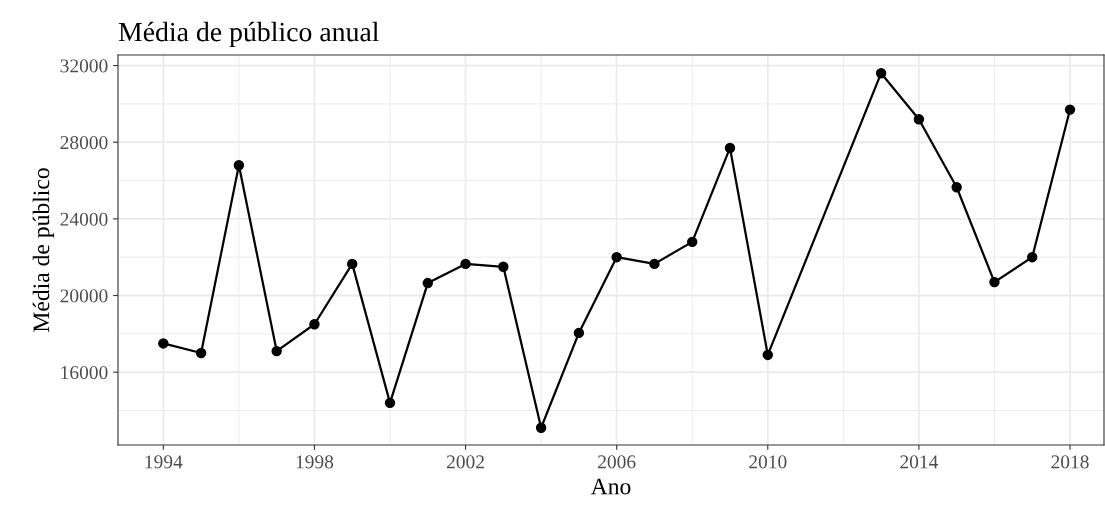  I want to click on x-tick-label: 1994, so click(164, 462).